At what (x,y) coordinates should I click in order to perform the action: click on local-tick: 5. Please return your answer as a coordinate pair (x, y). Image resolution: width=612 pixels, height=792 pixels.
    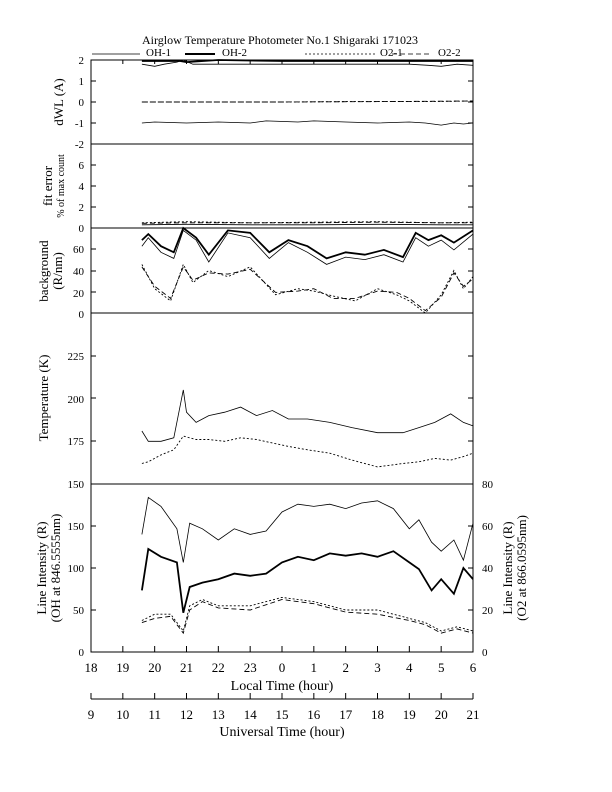
    Looking at the image, I should click on (441, 667).